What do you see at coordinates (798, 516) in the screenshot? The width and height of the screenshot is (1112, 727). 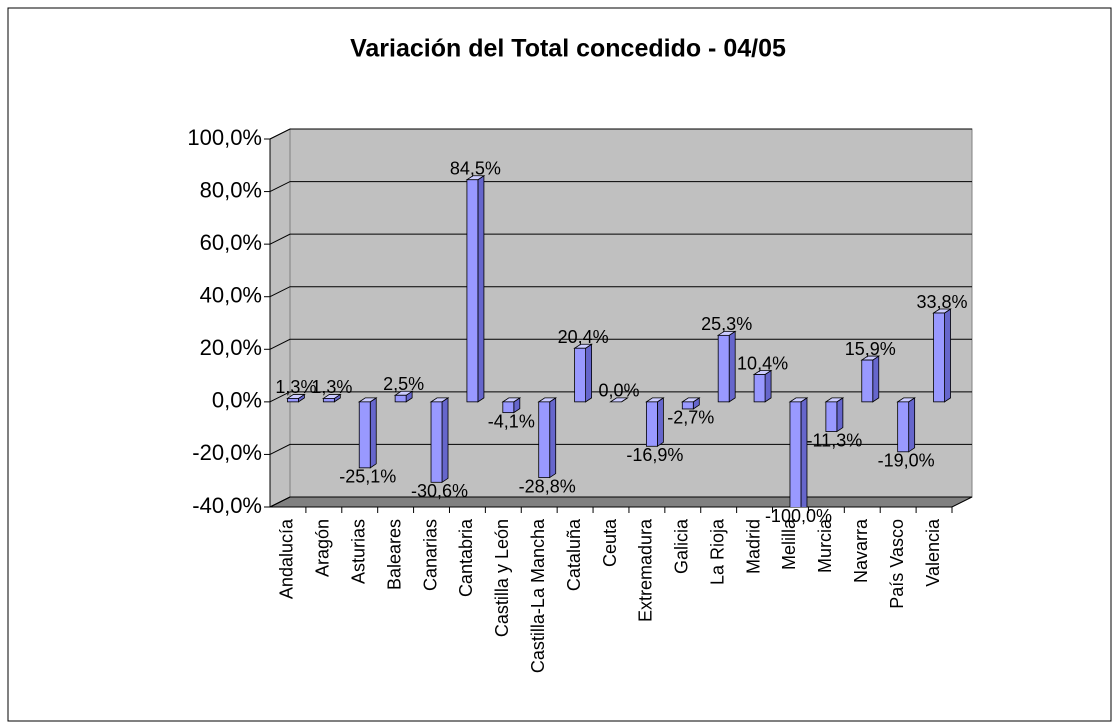 I see `value-label: -100,0%` at bounding box center [798, 516].